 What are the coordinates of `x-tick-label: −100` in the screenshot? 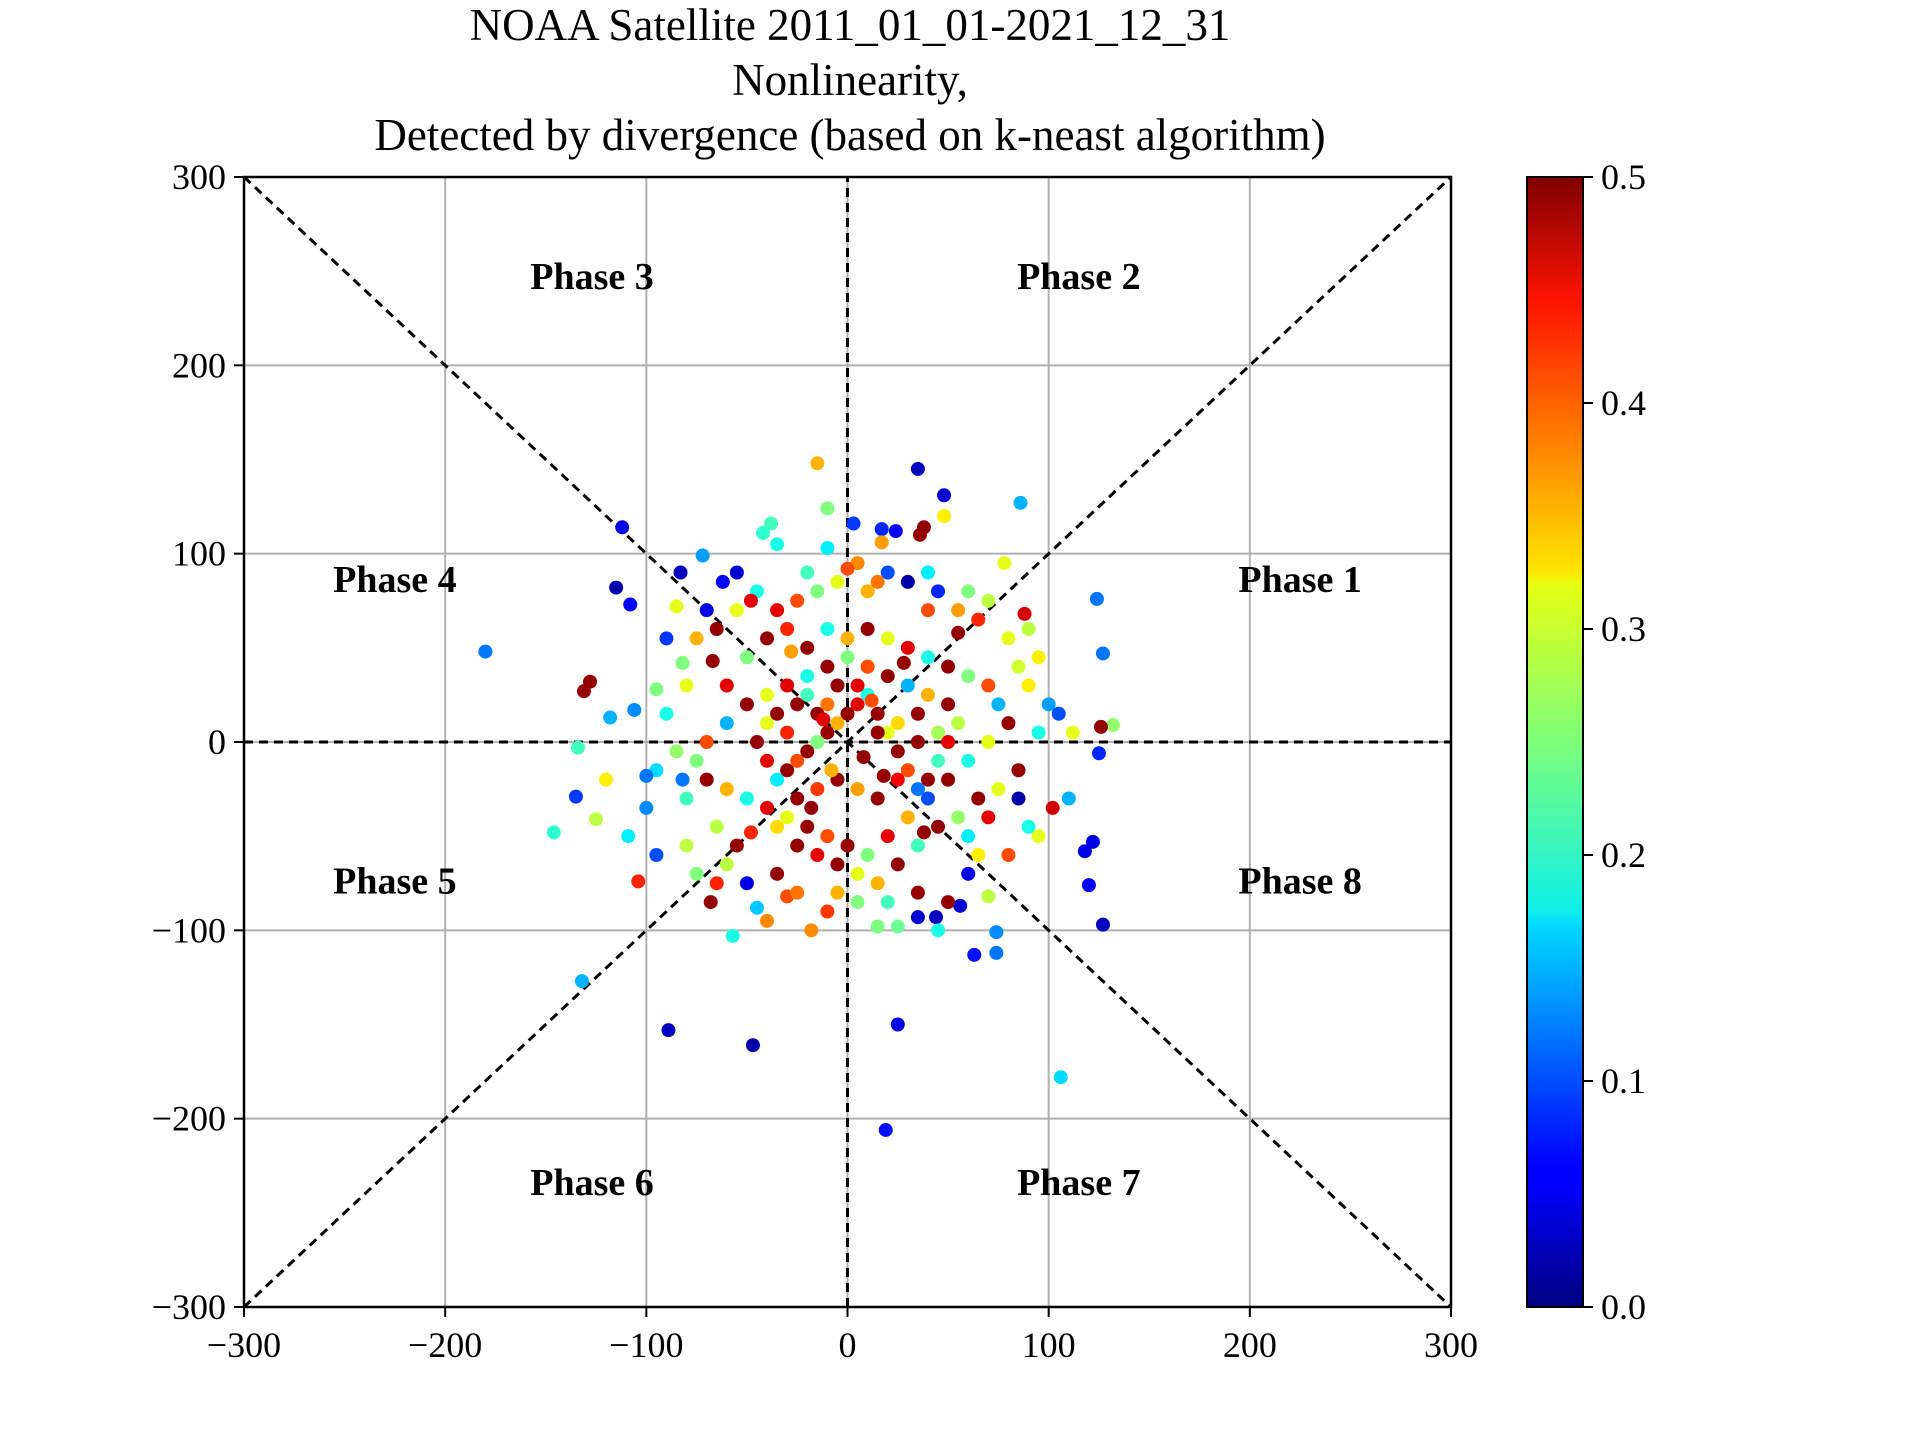 It's located at (646, 1345).